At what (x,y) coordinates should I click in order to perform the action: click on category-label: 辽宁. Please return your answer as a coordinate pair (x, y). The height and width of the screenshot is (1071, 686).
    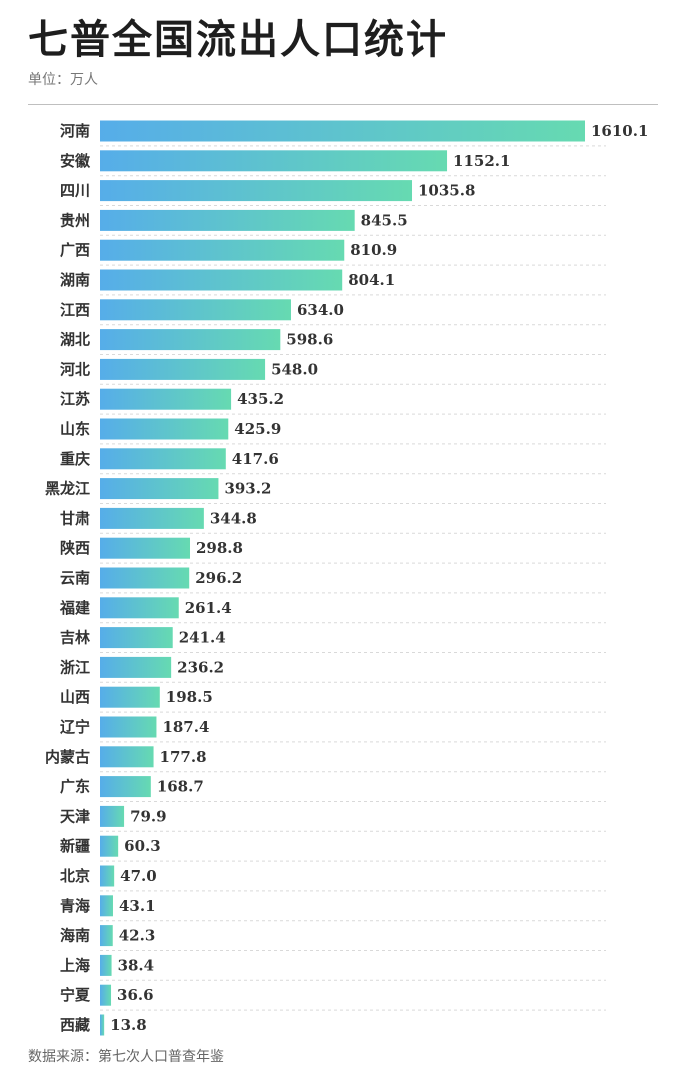
    Looking at the image, I should click on (75, 727).